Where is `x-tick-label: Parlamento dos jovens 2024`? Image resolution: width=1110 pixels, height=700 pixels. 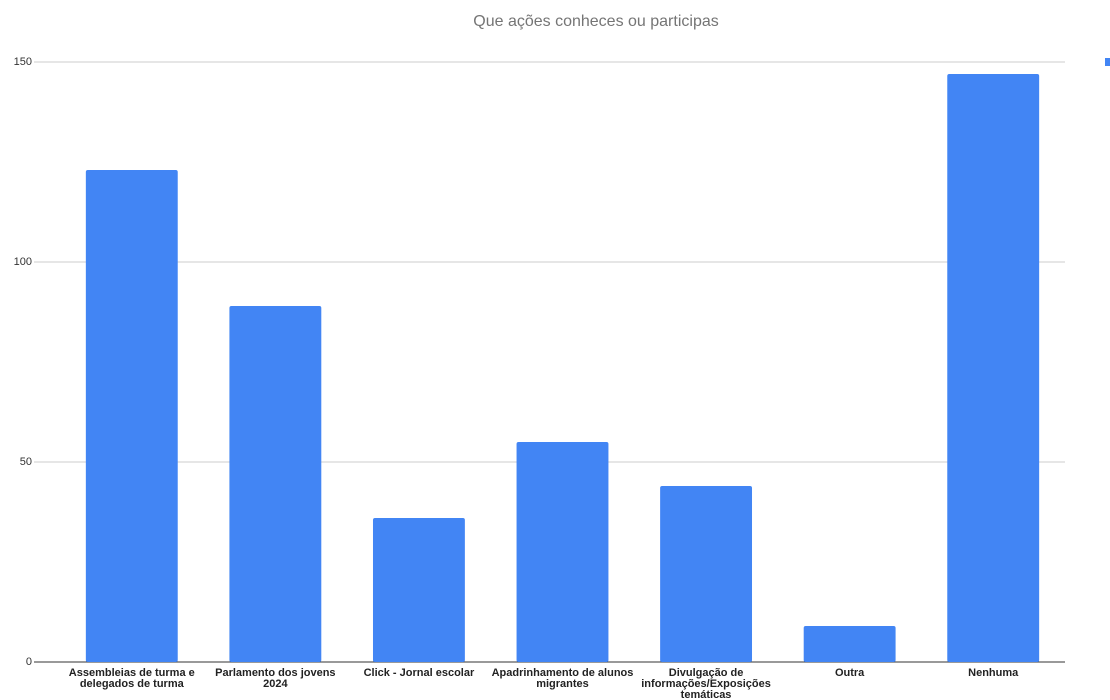
x-tick-label: Parlamento dos jovens 2024 is located at coordinates (275, 678).